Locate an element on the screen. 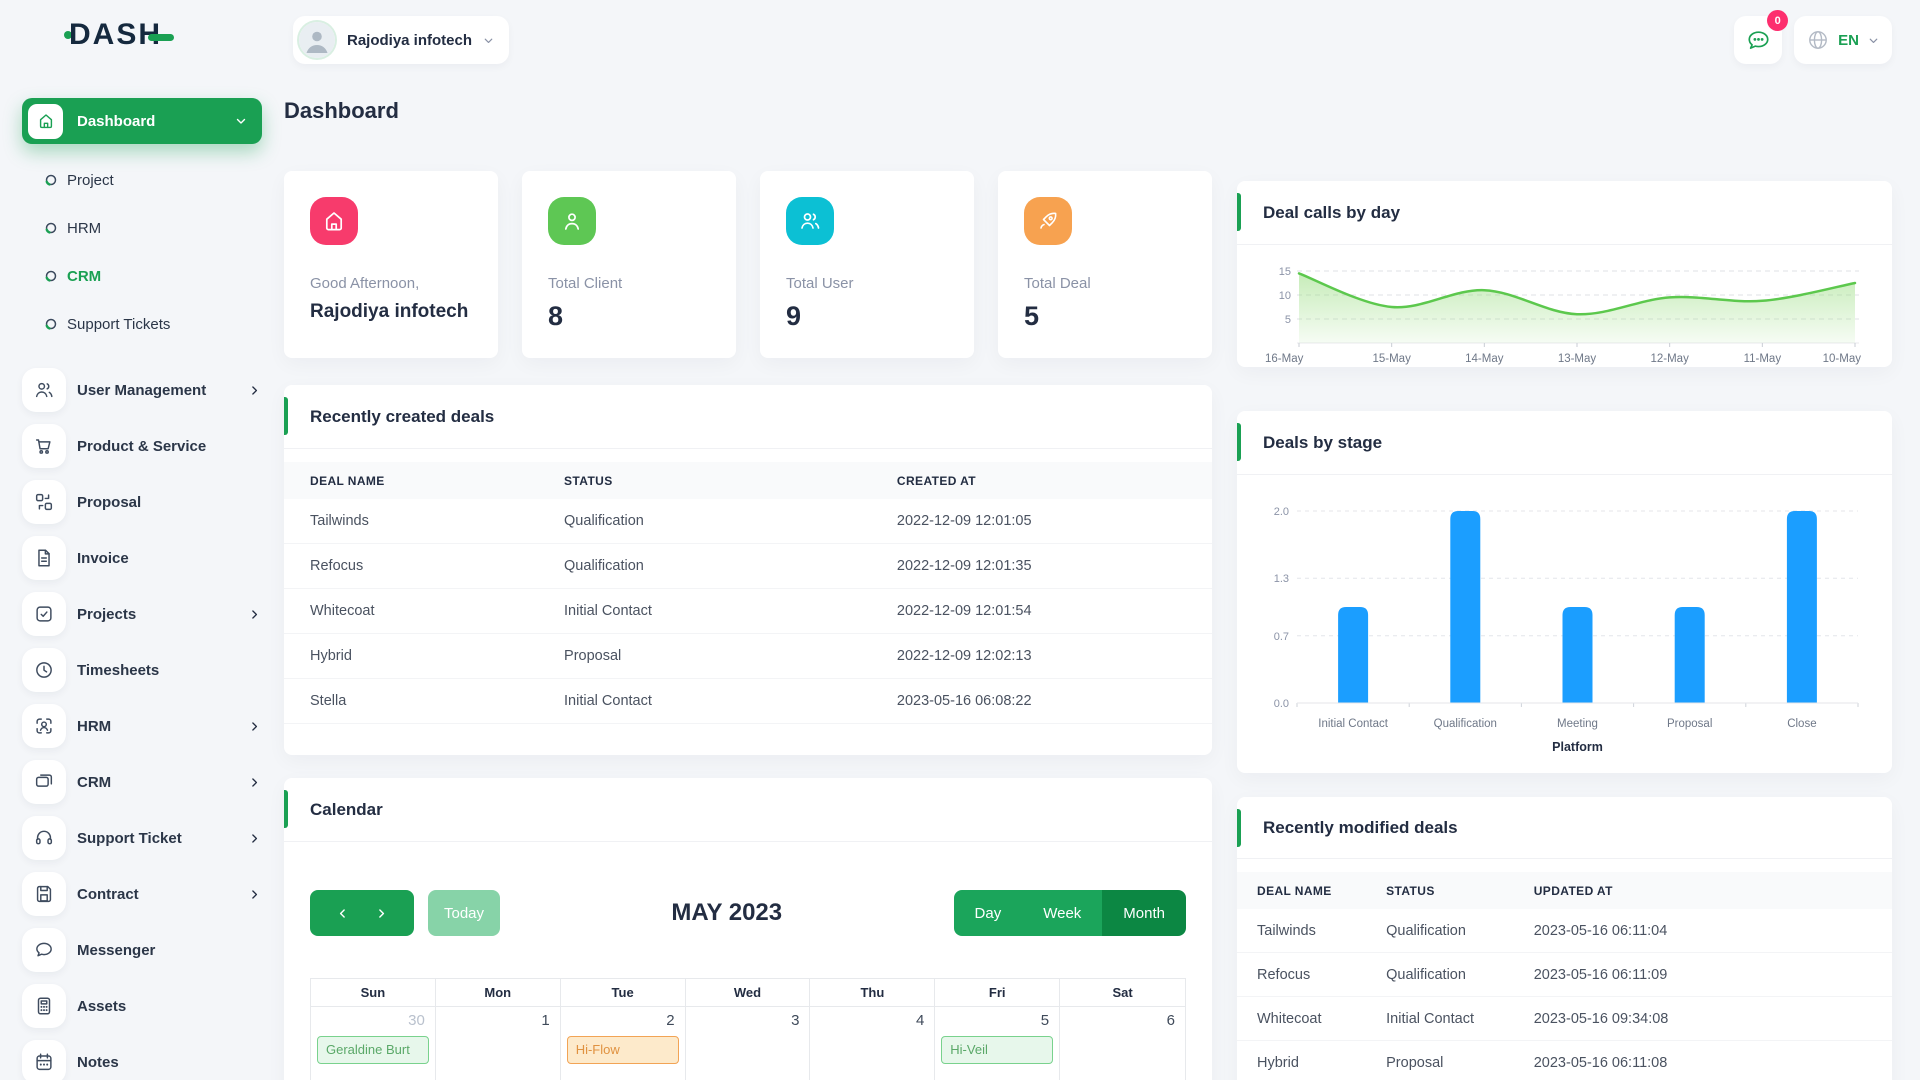 The image size is (1920, 1080). brand-logo-mark: DASH is located at coordinates (119, 35).